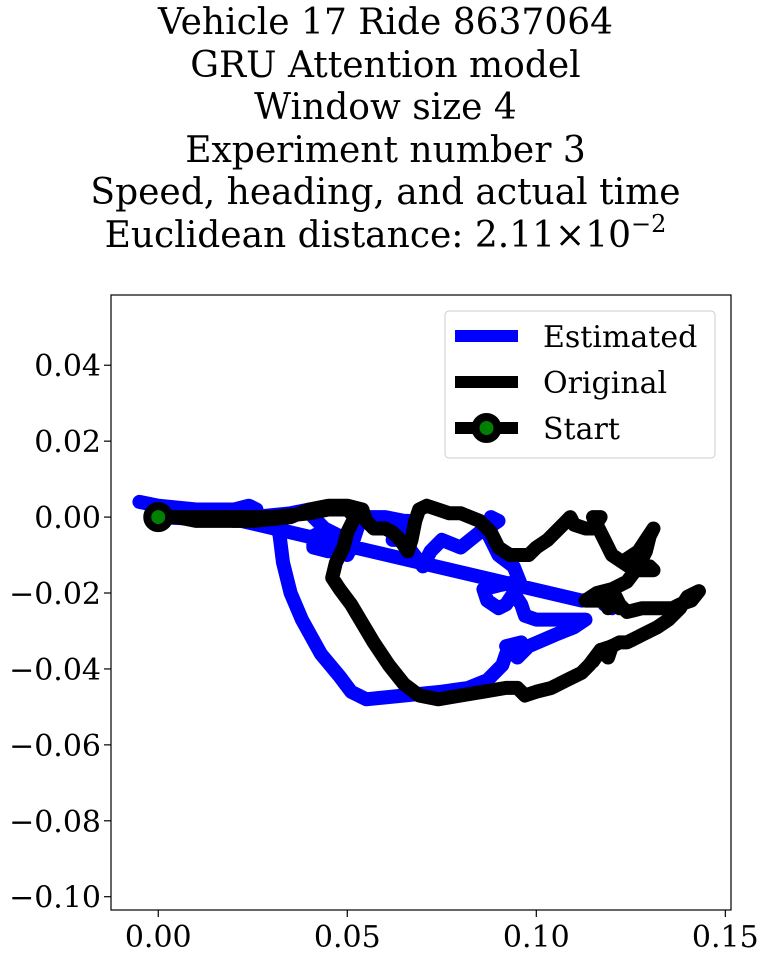 This screenshot has height=957, width=771. I want to click on title-line-6: Euclidean distance: 2.11×10−2, so click(385, 235).